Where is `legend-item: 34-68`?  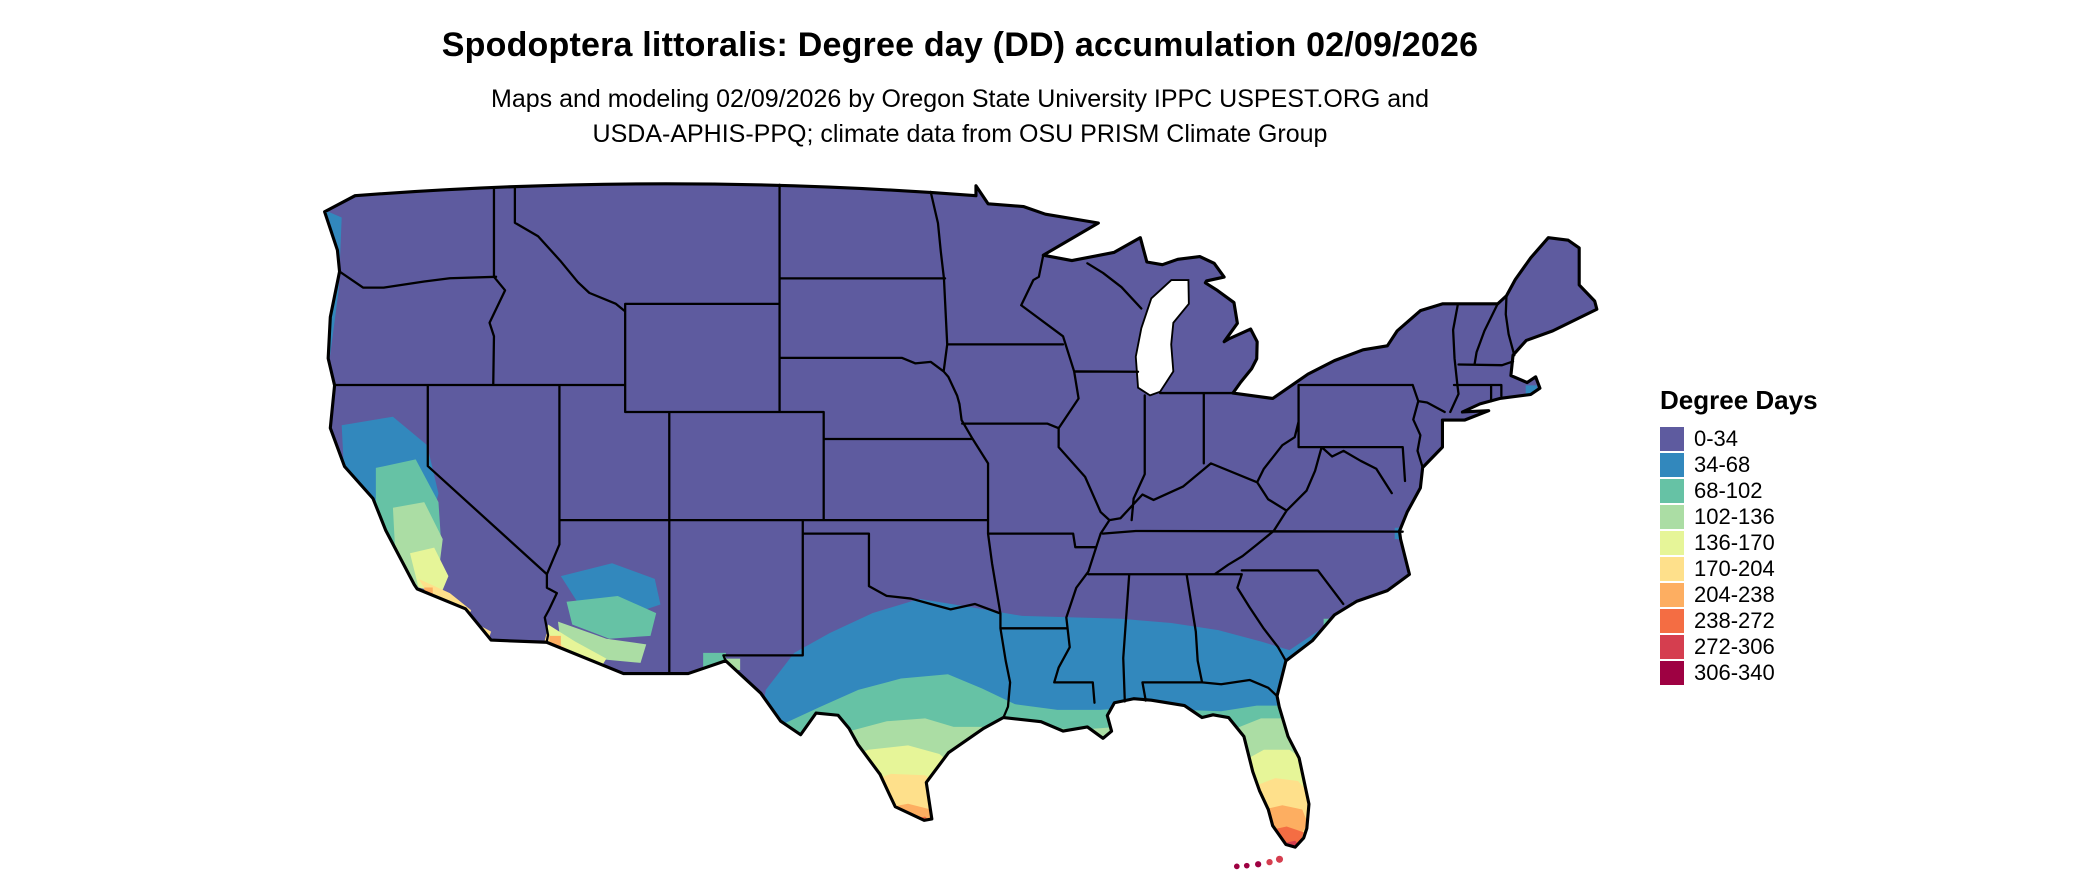
legend-item: 34-68 is located at coordinates (1739, 465).